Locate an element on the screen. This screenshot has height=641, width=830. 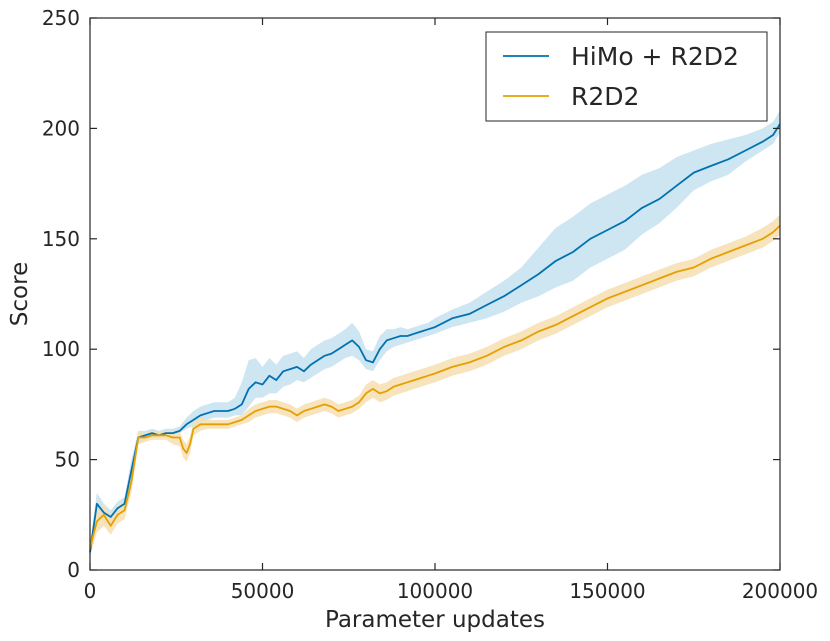
x-tick-label: 100000 is located at coordinates (435, 591).